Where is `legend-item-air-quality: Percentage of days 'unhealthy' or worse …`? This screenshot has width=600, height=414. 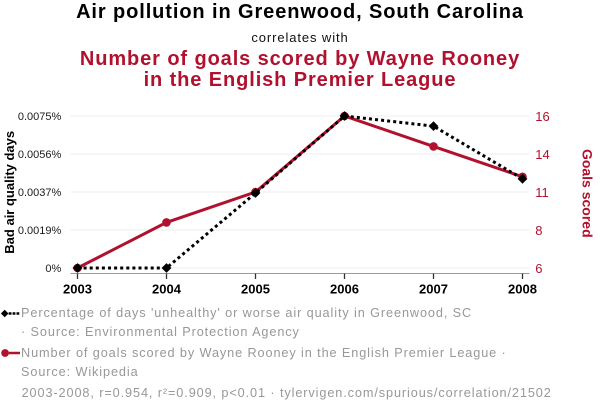 legend-item-air-quality: Percentage of days 'unhealthy' or worse … is located at coordinates (300, 323).